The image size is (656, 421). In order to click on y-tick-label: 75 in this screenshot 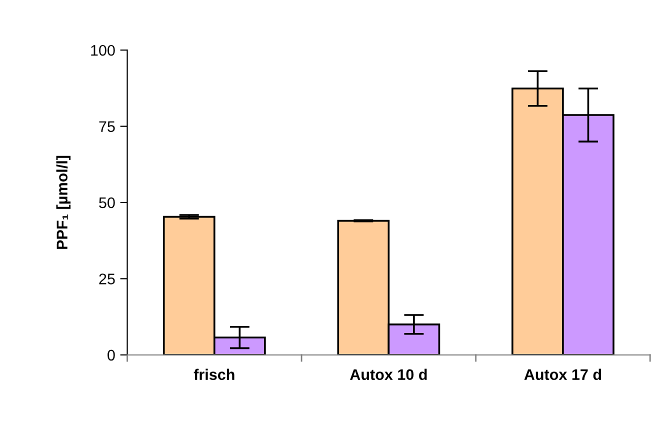, I will do `click(107, 126)`.